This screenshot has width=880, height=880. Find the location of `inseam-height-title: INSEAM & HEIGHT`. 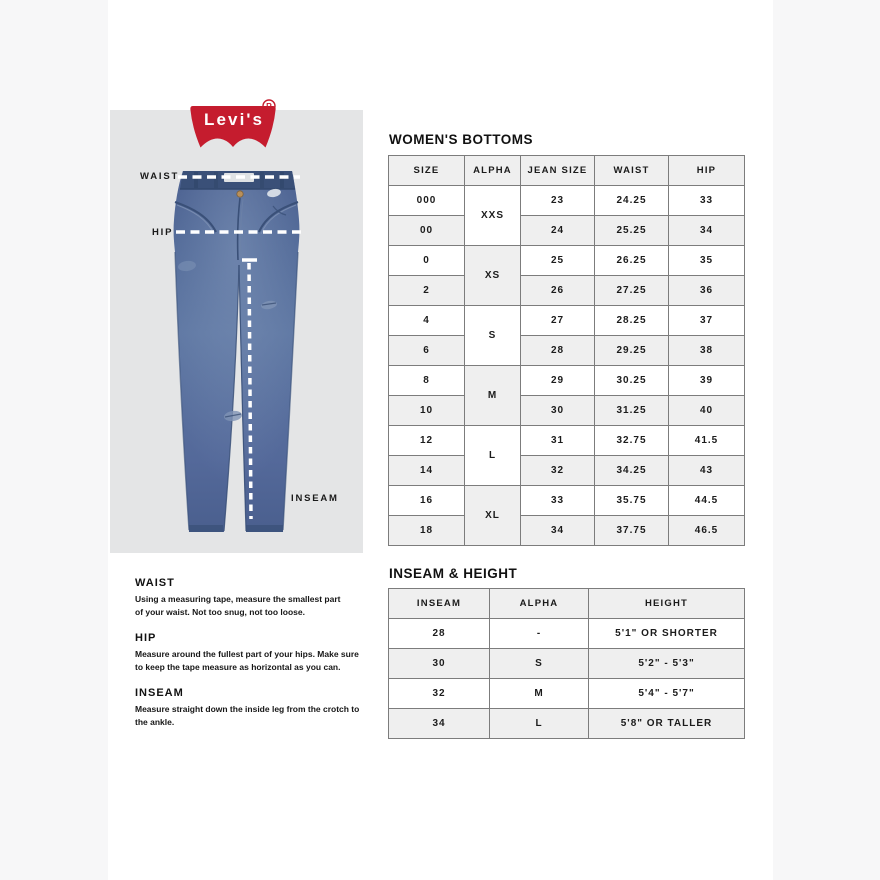

inseam-height-title: INSEAM & HEIGHT is located at coordinates (453, 573).